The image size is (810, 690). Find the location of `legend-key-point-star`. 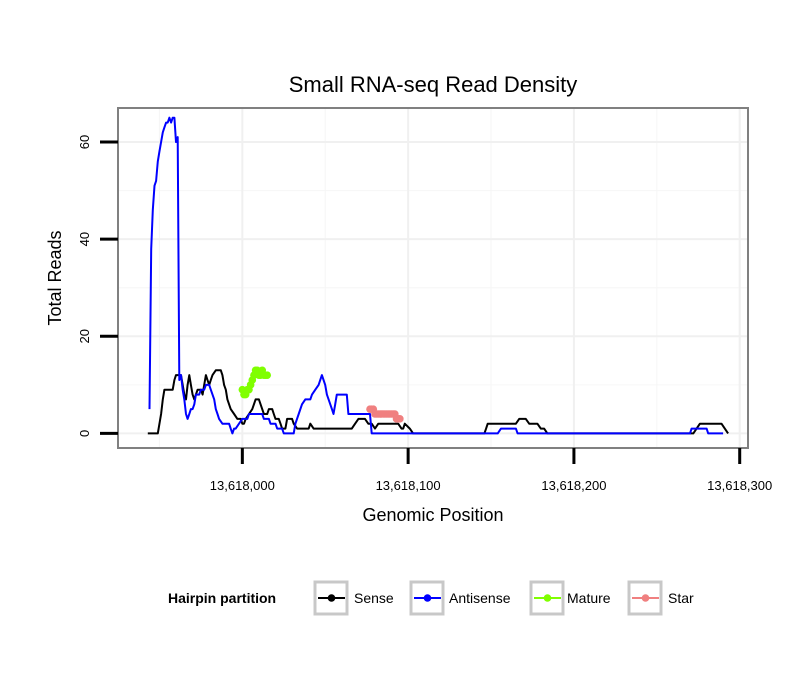

legend-key-point-star is located at coordinates (645, 598).